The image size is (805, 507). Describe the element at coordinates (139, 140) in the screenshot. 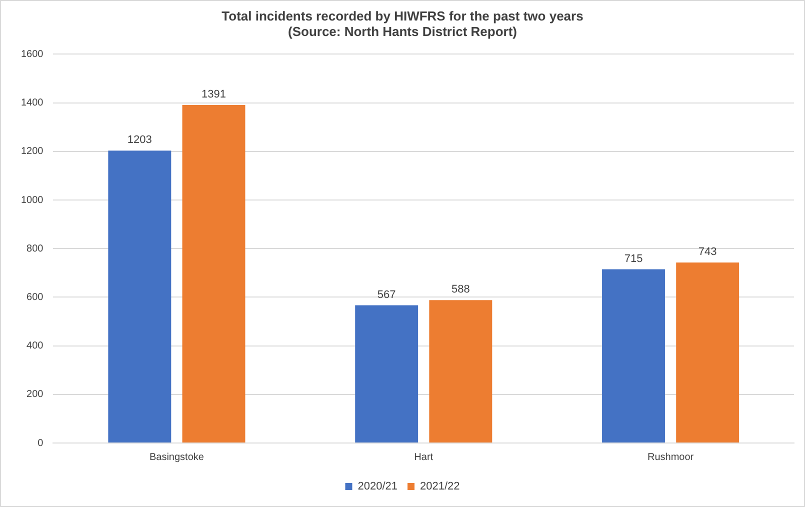

I see `data-label: 1203` at that location.